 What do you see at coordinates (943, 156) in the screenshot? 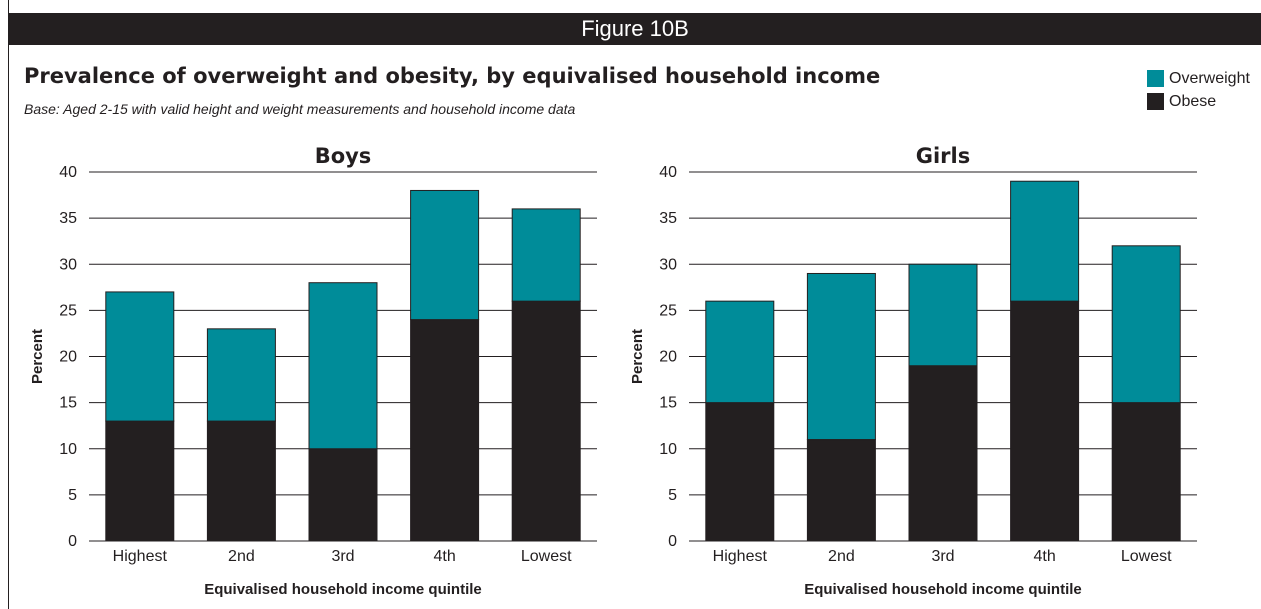
I see `girls-panel-title: Girls` at bounding box center [943, 156].